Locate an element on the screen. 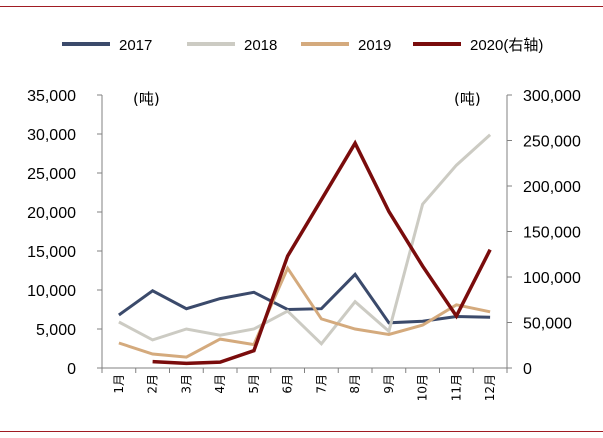 The height and width of the screenshot is (438, 603). left-tick-label: 20,000 is located at coordinates (51, 213).